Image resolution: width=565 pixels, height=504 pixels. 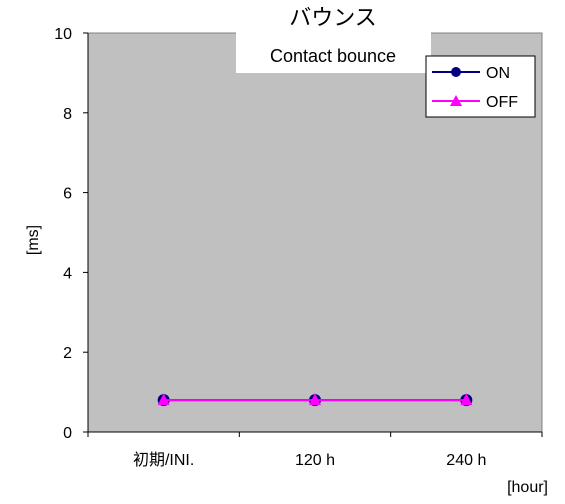 I want to click on legend: ON OFF, so click(x=480, y=86).